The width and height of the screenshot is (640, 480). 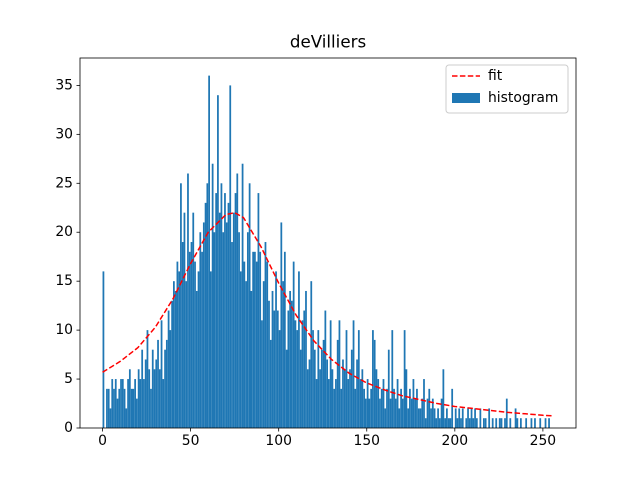 What do you see at coordinates (495, 76) in the screenshot?
I see `legend-label: fit` at bounding box center [495, 76].